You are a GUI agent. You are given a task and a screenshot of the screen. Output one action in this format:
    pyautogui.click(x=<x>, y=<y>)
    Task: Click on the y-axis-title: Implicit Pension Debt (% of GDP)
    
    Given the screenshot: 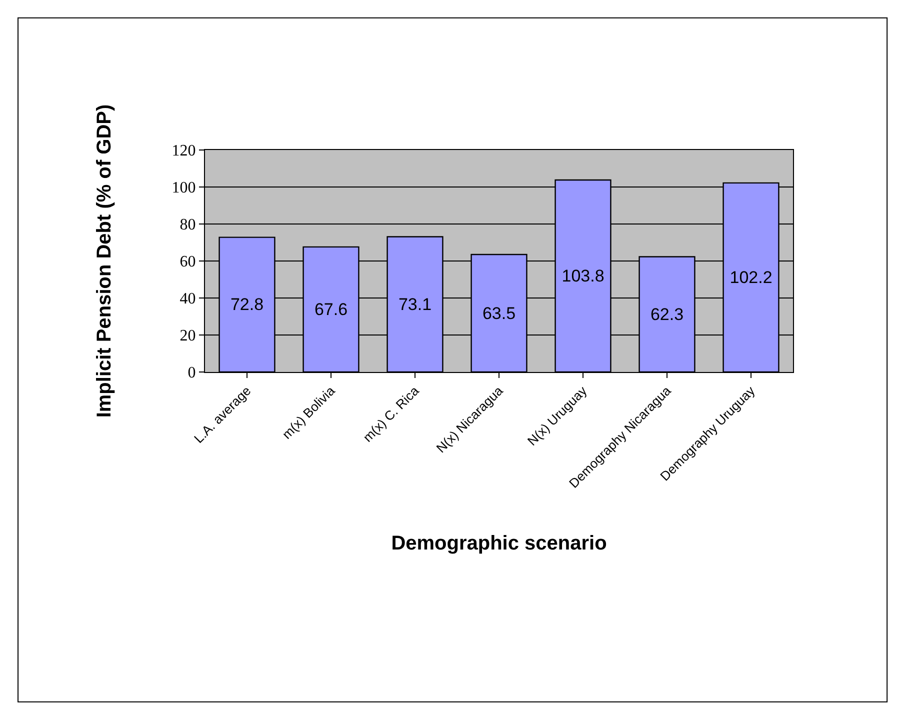 What is the action you would take?
    pyautogui.click(x=104, y=261)
    